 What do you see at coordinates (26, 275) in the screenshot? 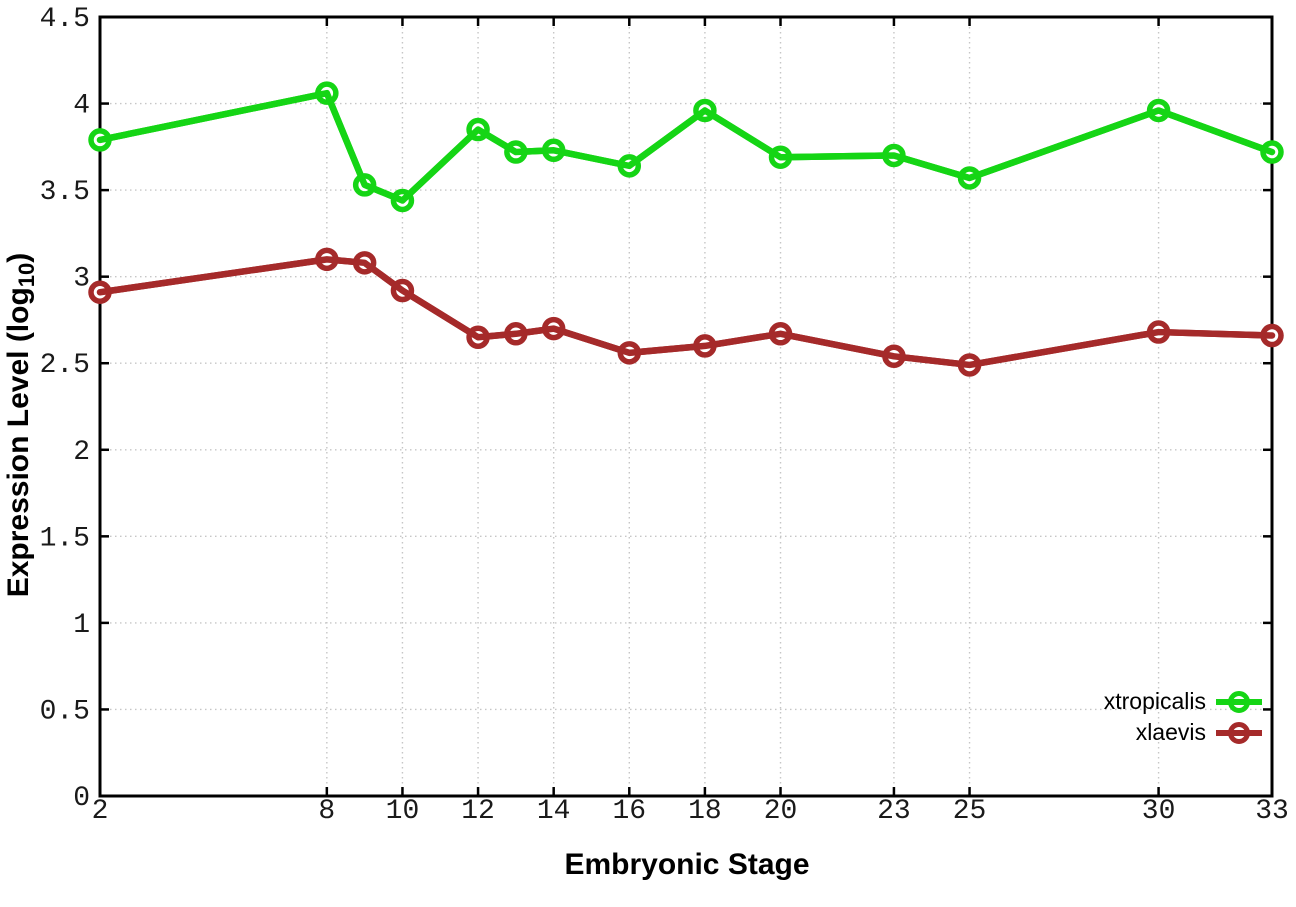
I see `y-axis-title-subscript: 10` at bounding box center [26, 275].